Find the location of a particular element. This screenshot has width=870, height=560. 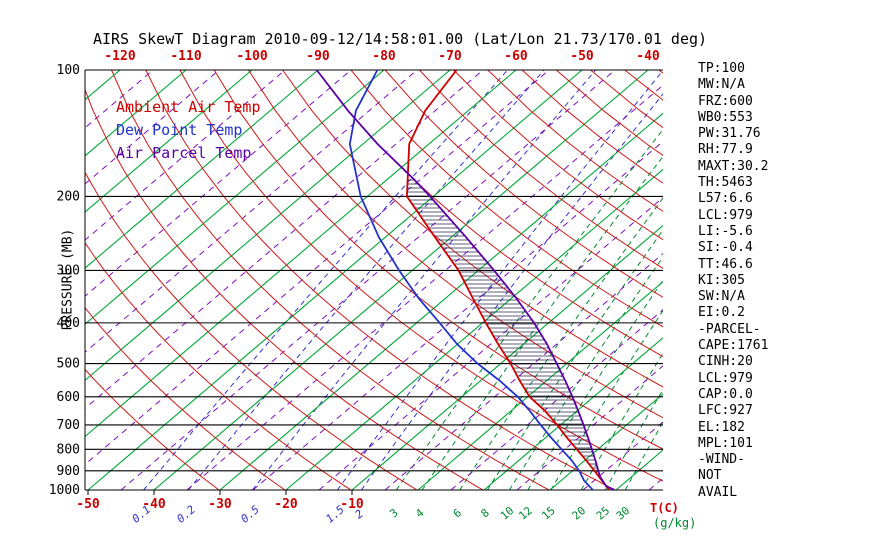

svg-text: -70 is located at coordinates (450, 56).